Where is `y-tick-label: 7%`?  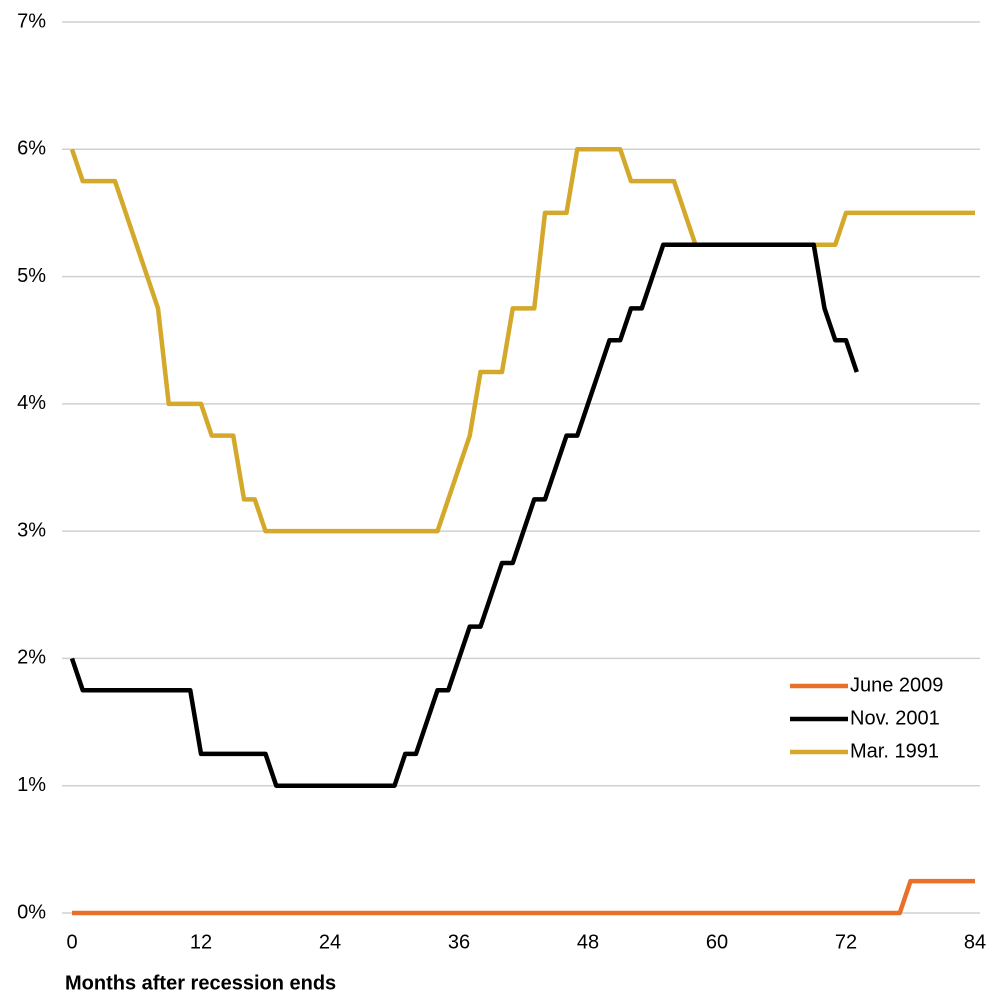 y-tick-label: 7% is located at coordinates (31, 21).